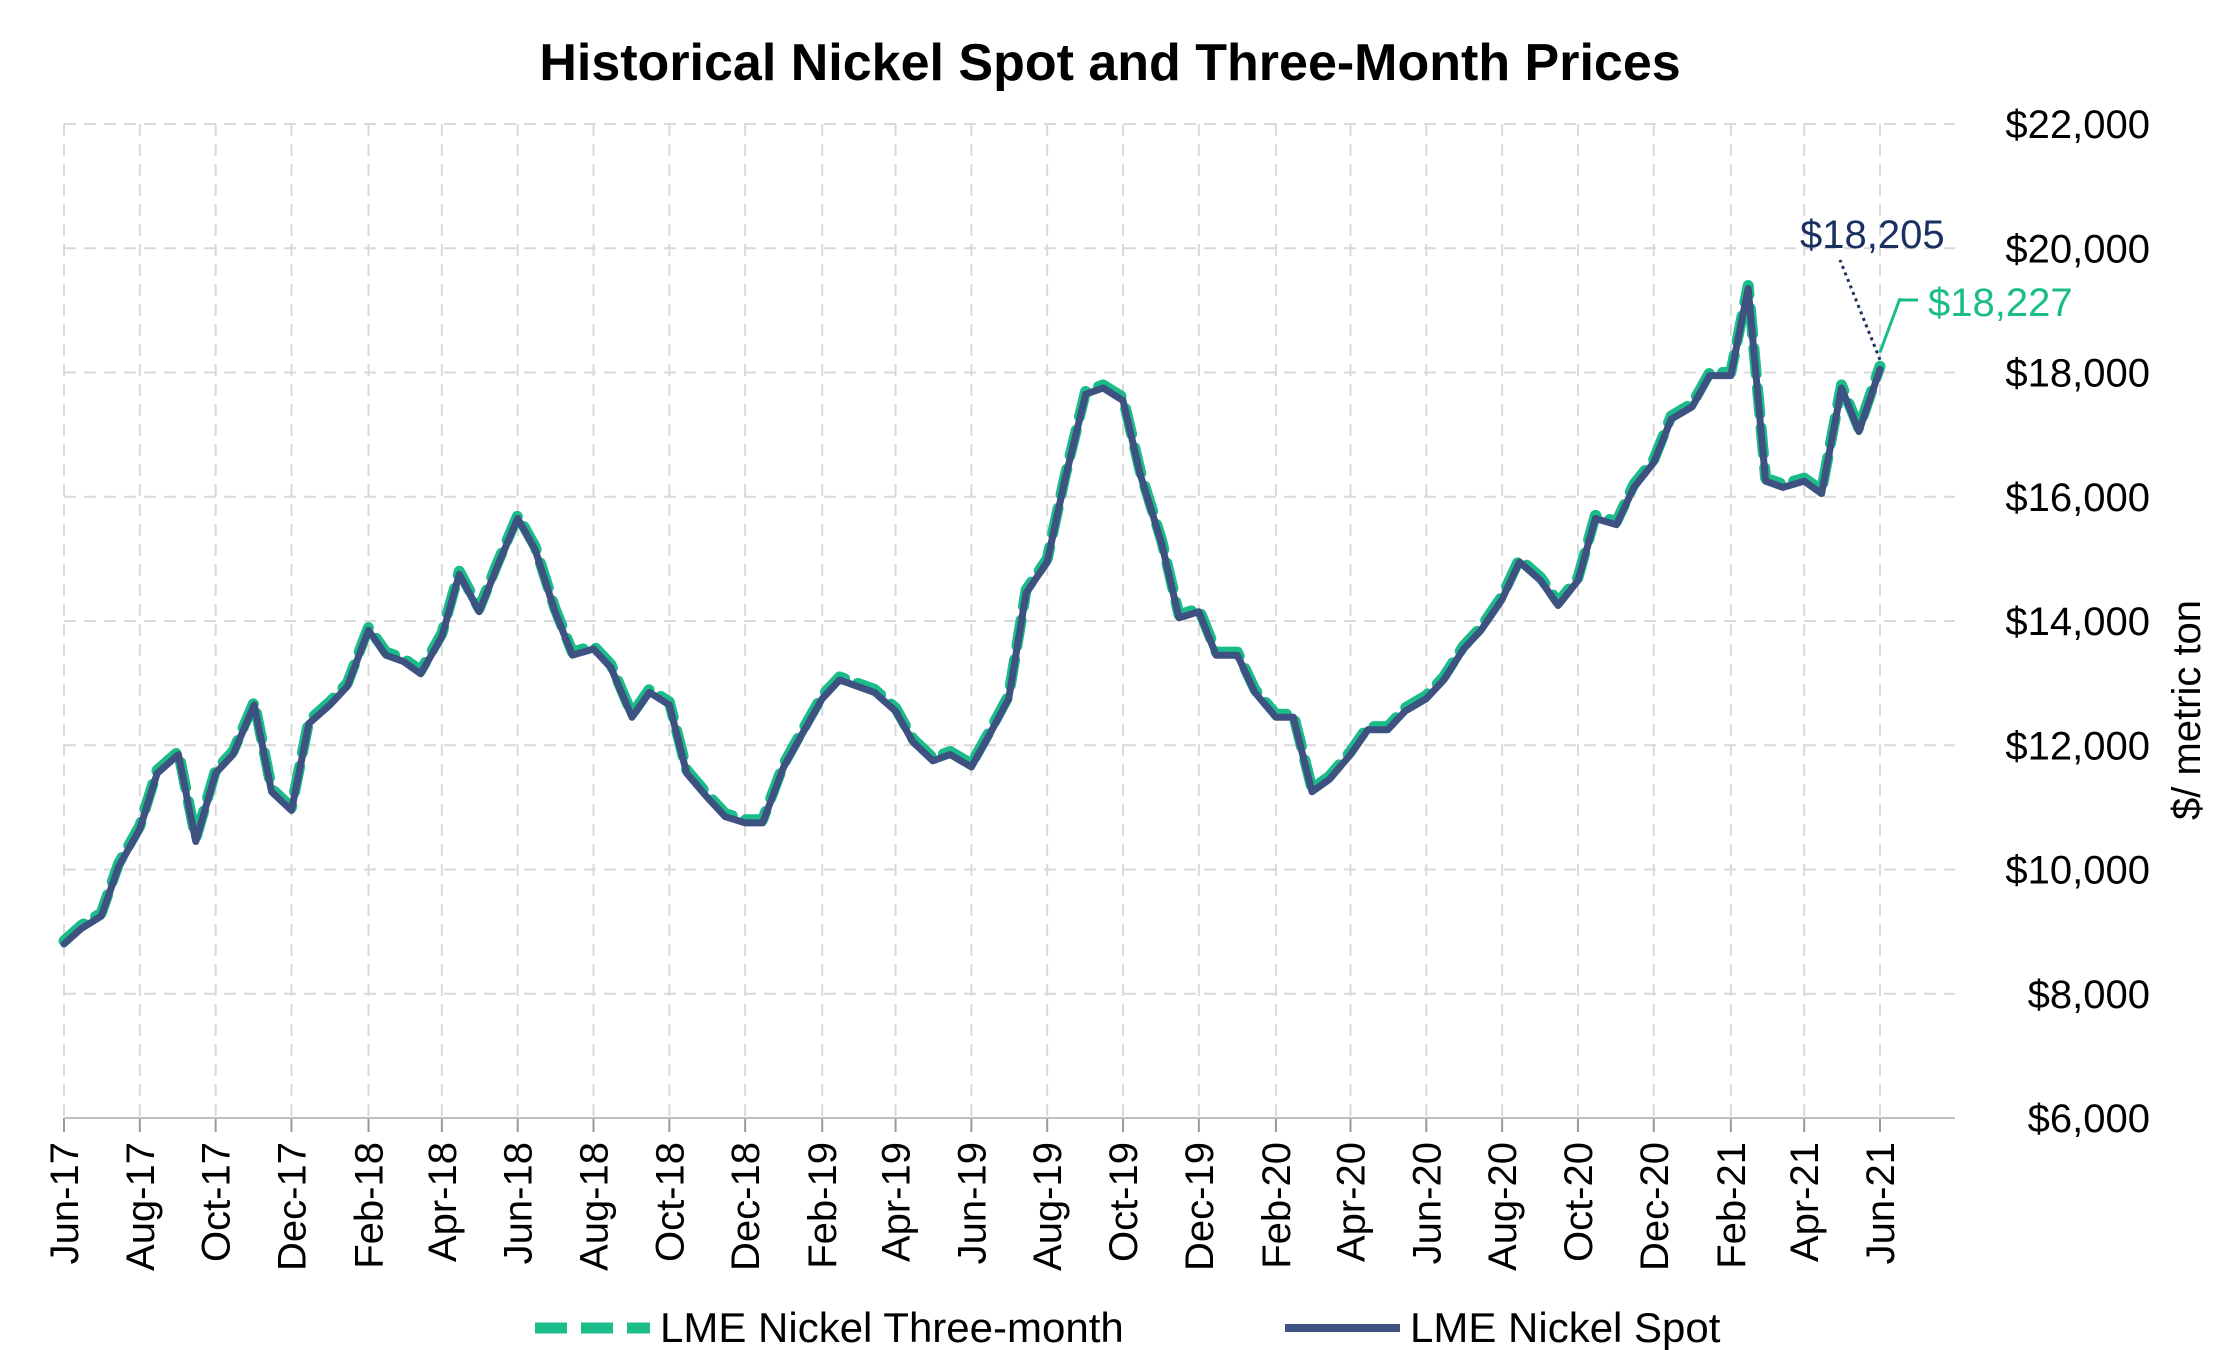 This screenshot has height=1350, width=2220. Describe the element at coordinates (2077, 498) in the screenshot. I see `y-tick-label: $16,000` at that location.